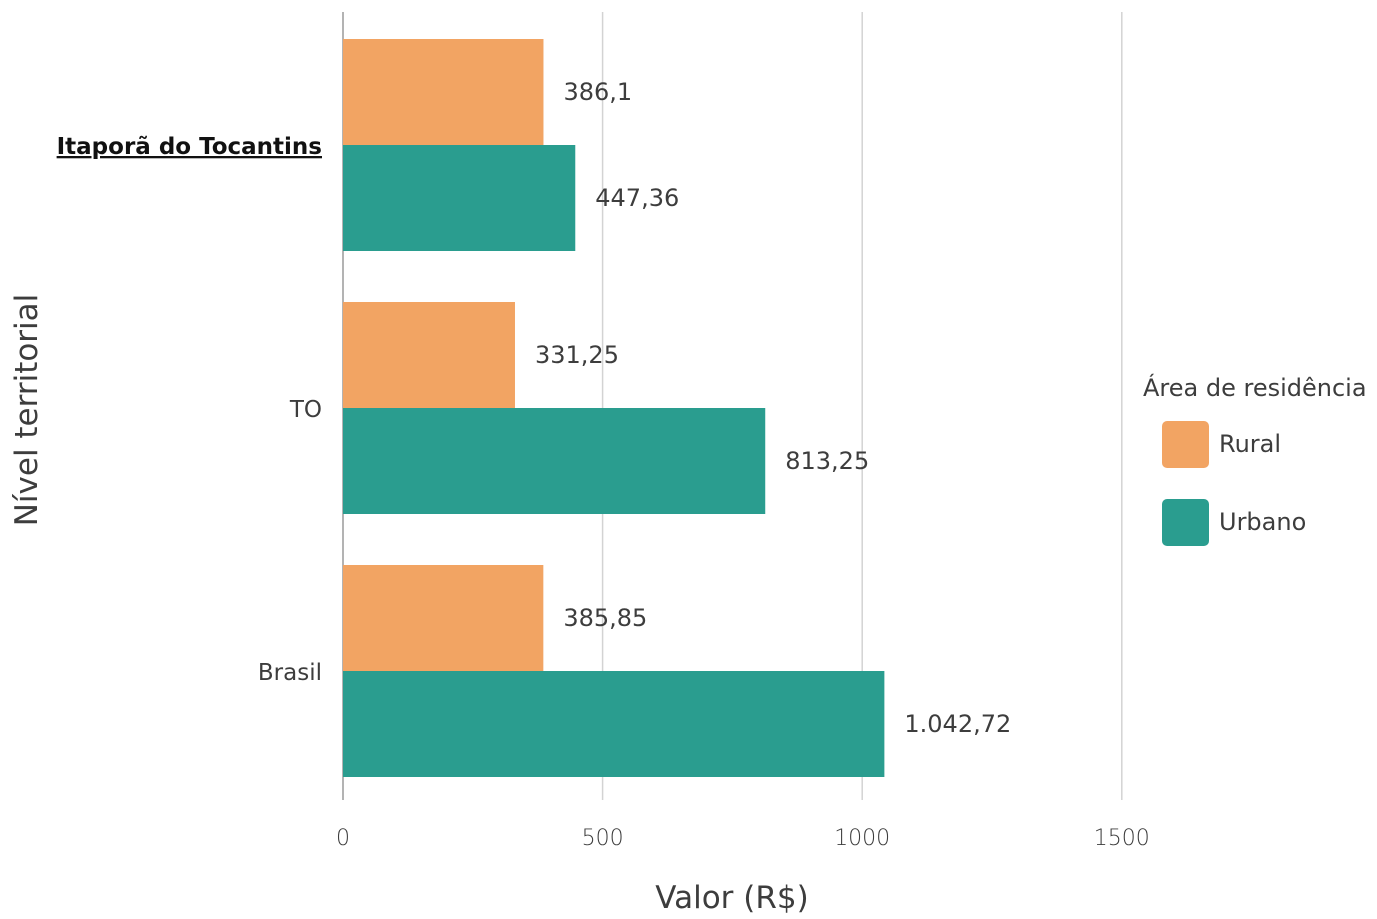 The width and height of the screenshot is (1377, 919). What do you see at coordinates (862, 838) in the screenshot?
I see `x-tick-label: 1000` at bounding box center [862, 838].